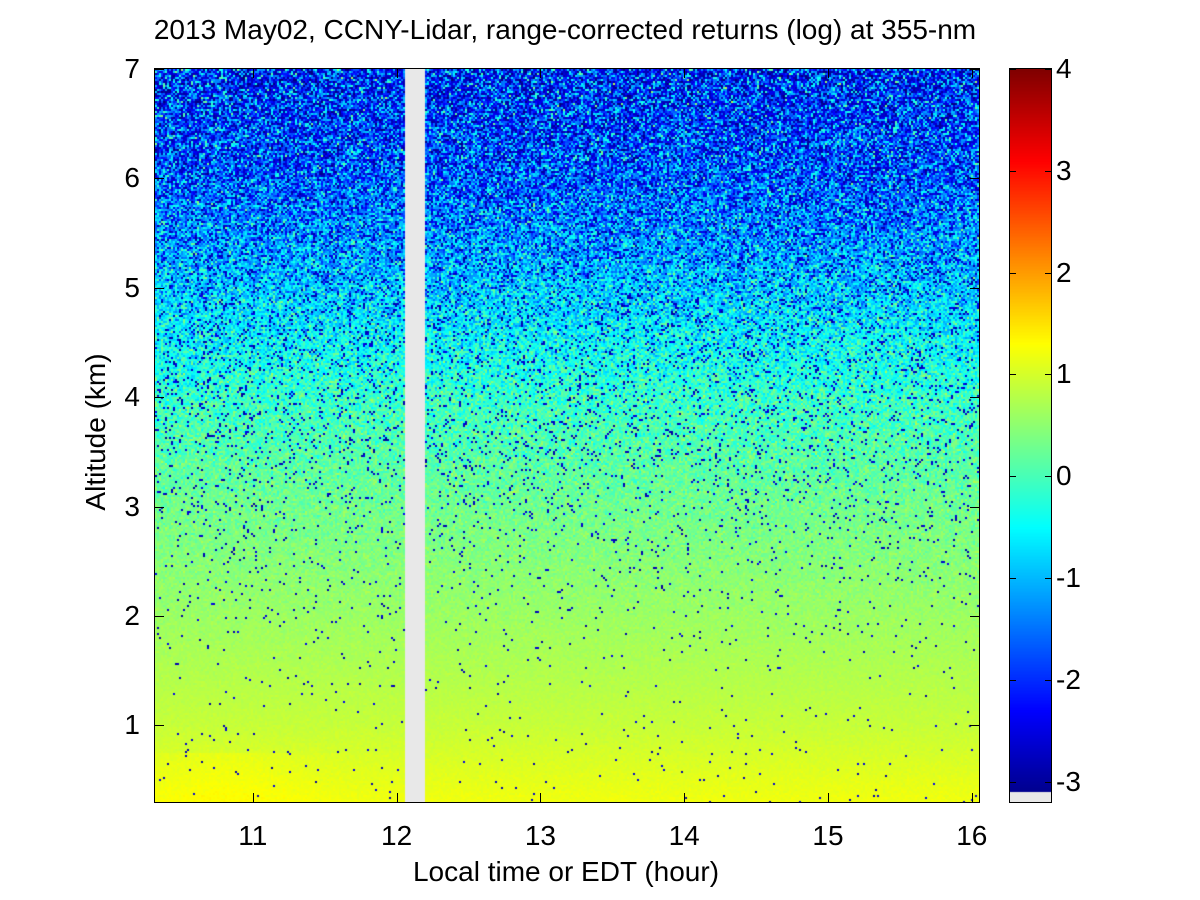  I want to click on colorbar-tick-label: 4, so click(1064, 68).